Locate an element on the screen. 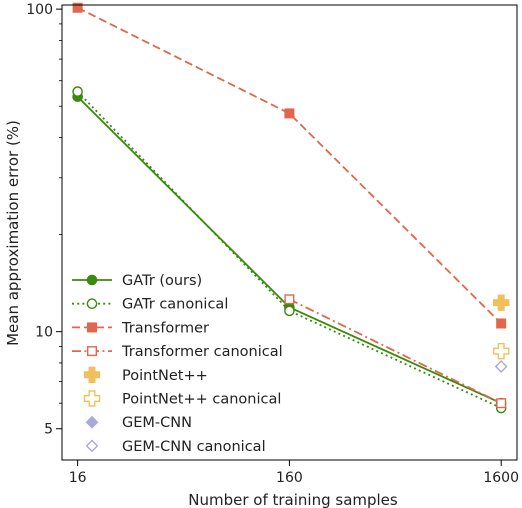 The height and width of the screenshot is (508, 522). y-tick-label: 10 is located at coordinates (44, 333).